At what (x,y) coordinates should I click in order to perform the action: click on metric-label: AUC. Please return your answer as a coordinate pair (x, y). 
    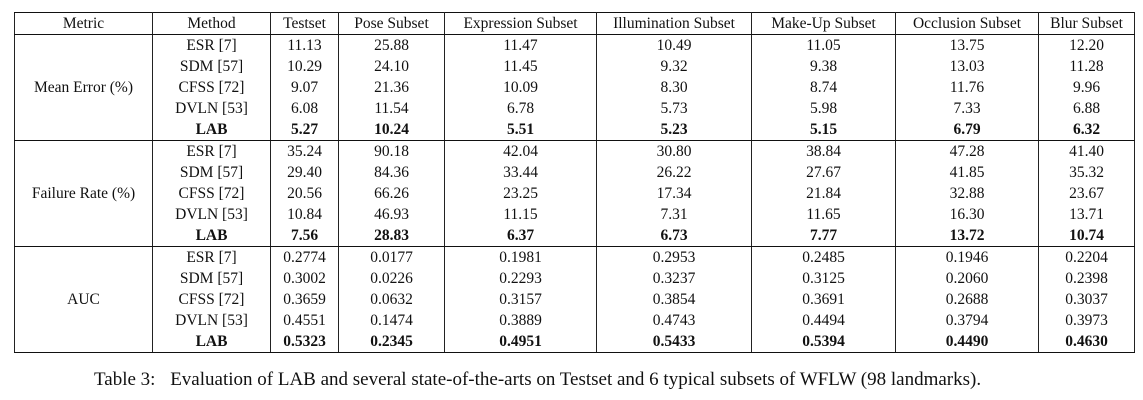
    Looking at the image, I should click on (83, 299).